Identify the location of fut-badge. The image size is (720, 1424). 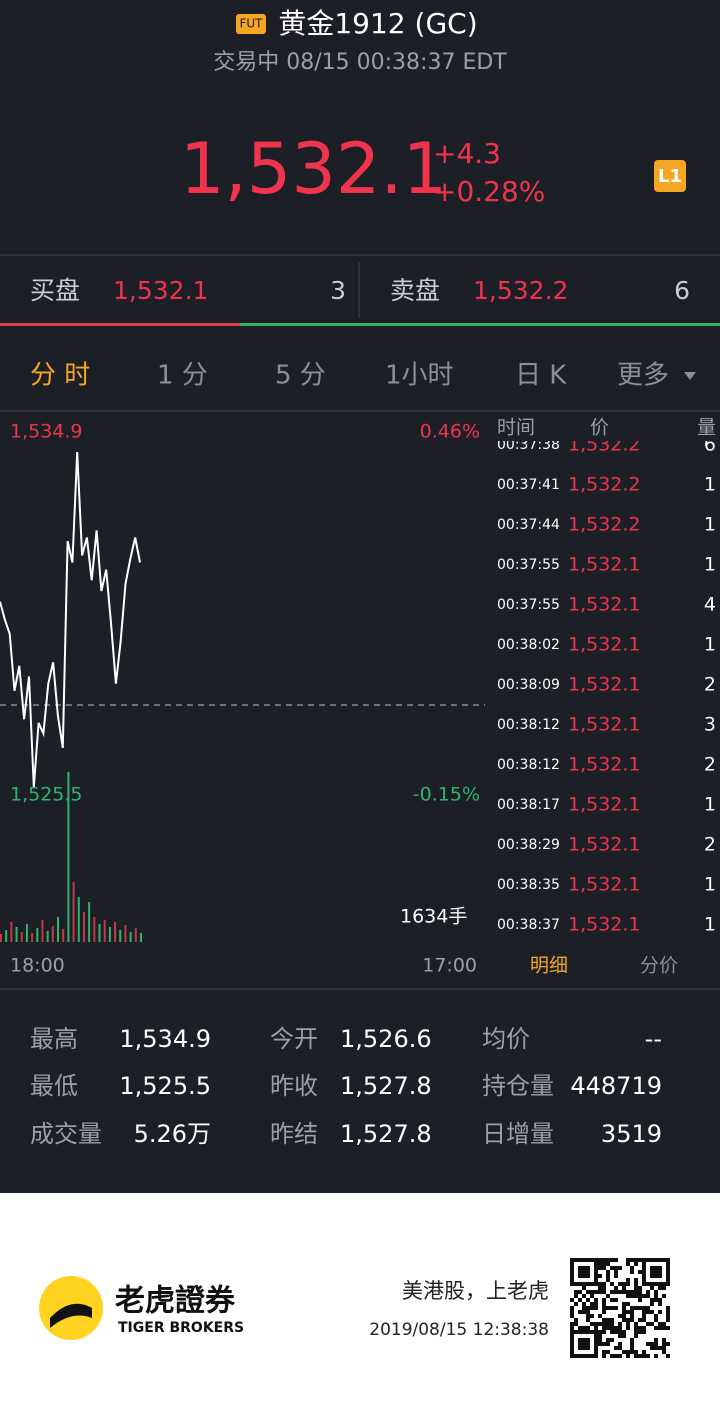
(251, 24).